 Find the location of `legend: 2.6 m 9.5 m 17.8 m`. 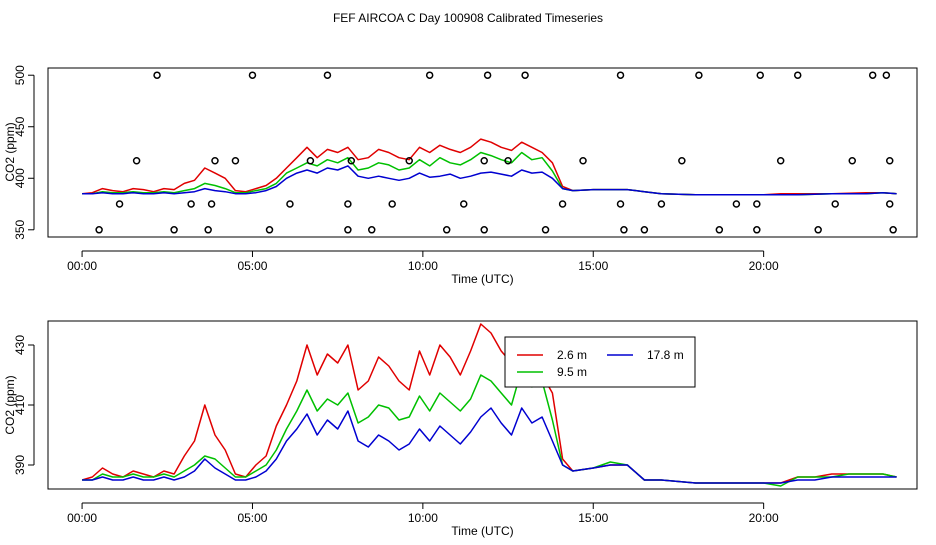

legend: 2.6 m 9.5 m 17.8 m is located at coordinates (600, 362).